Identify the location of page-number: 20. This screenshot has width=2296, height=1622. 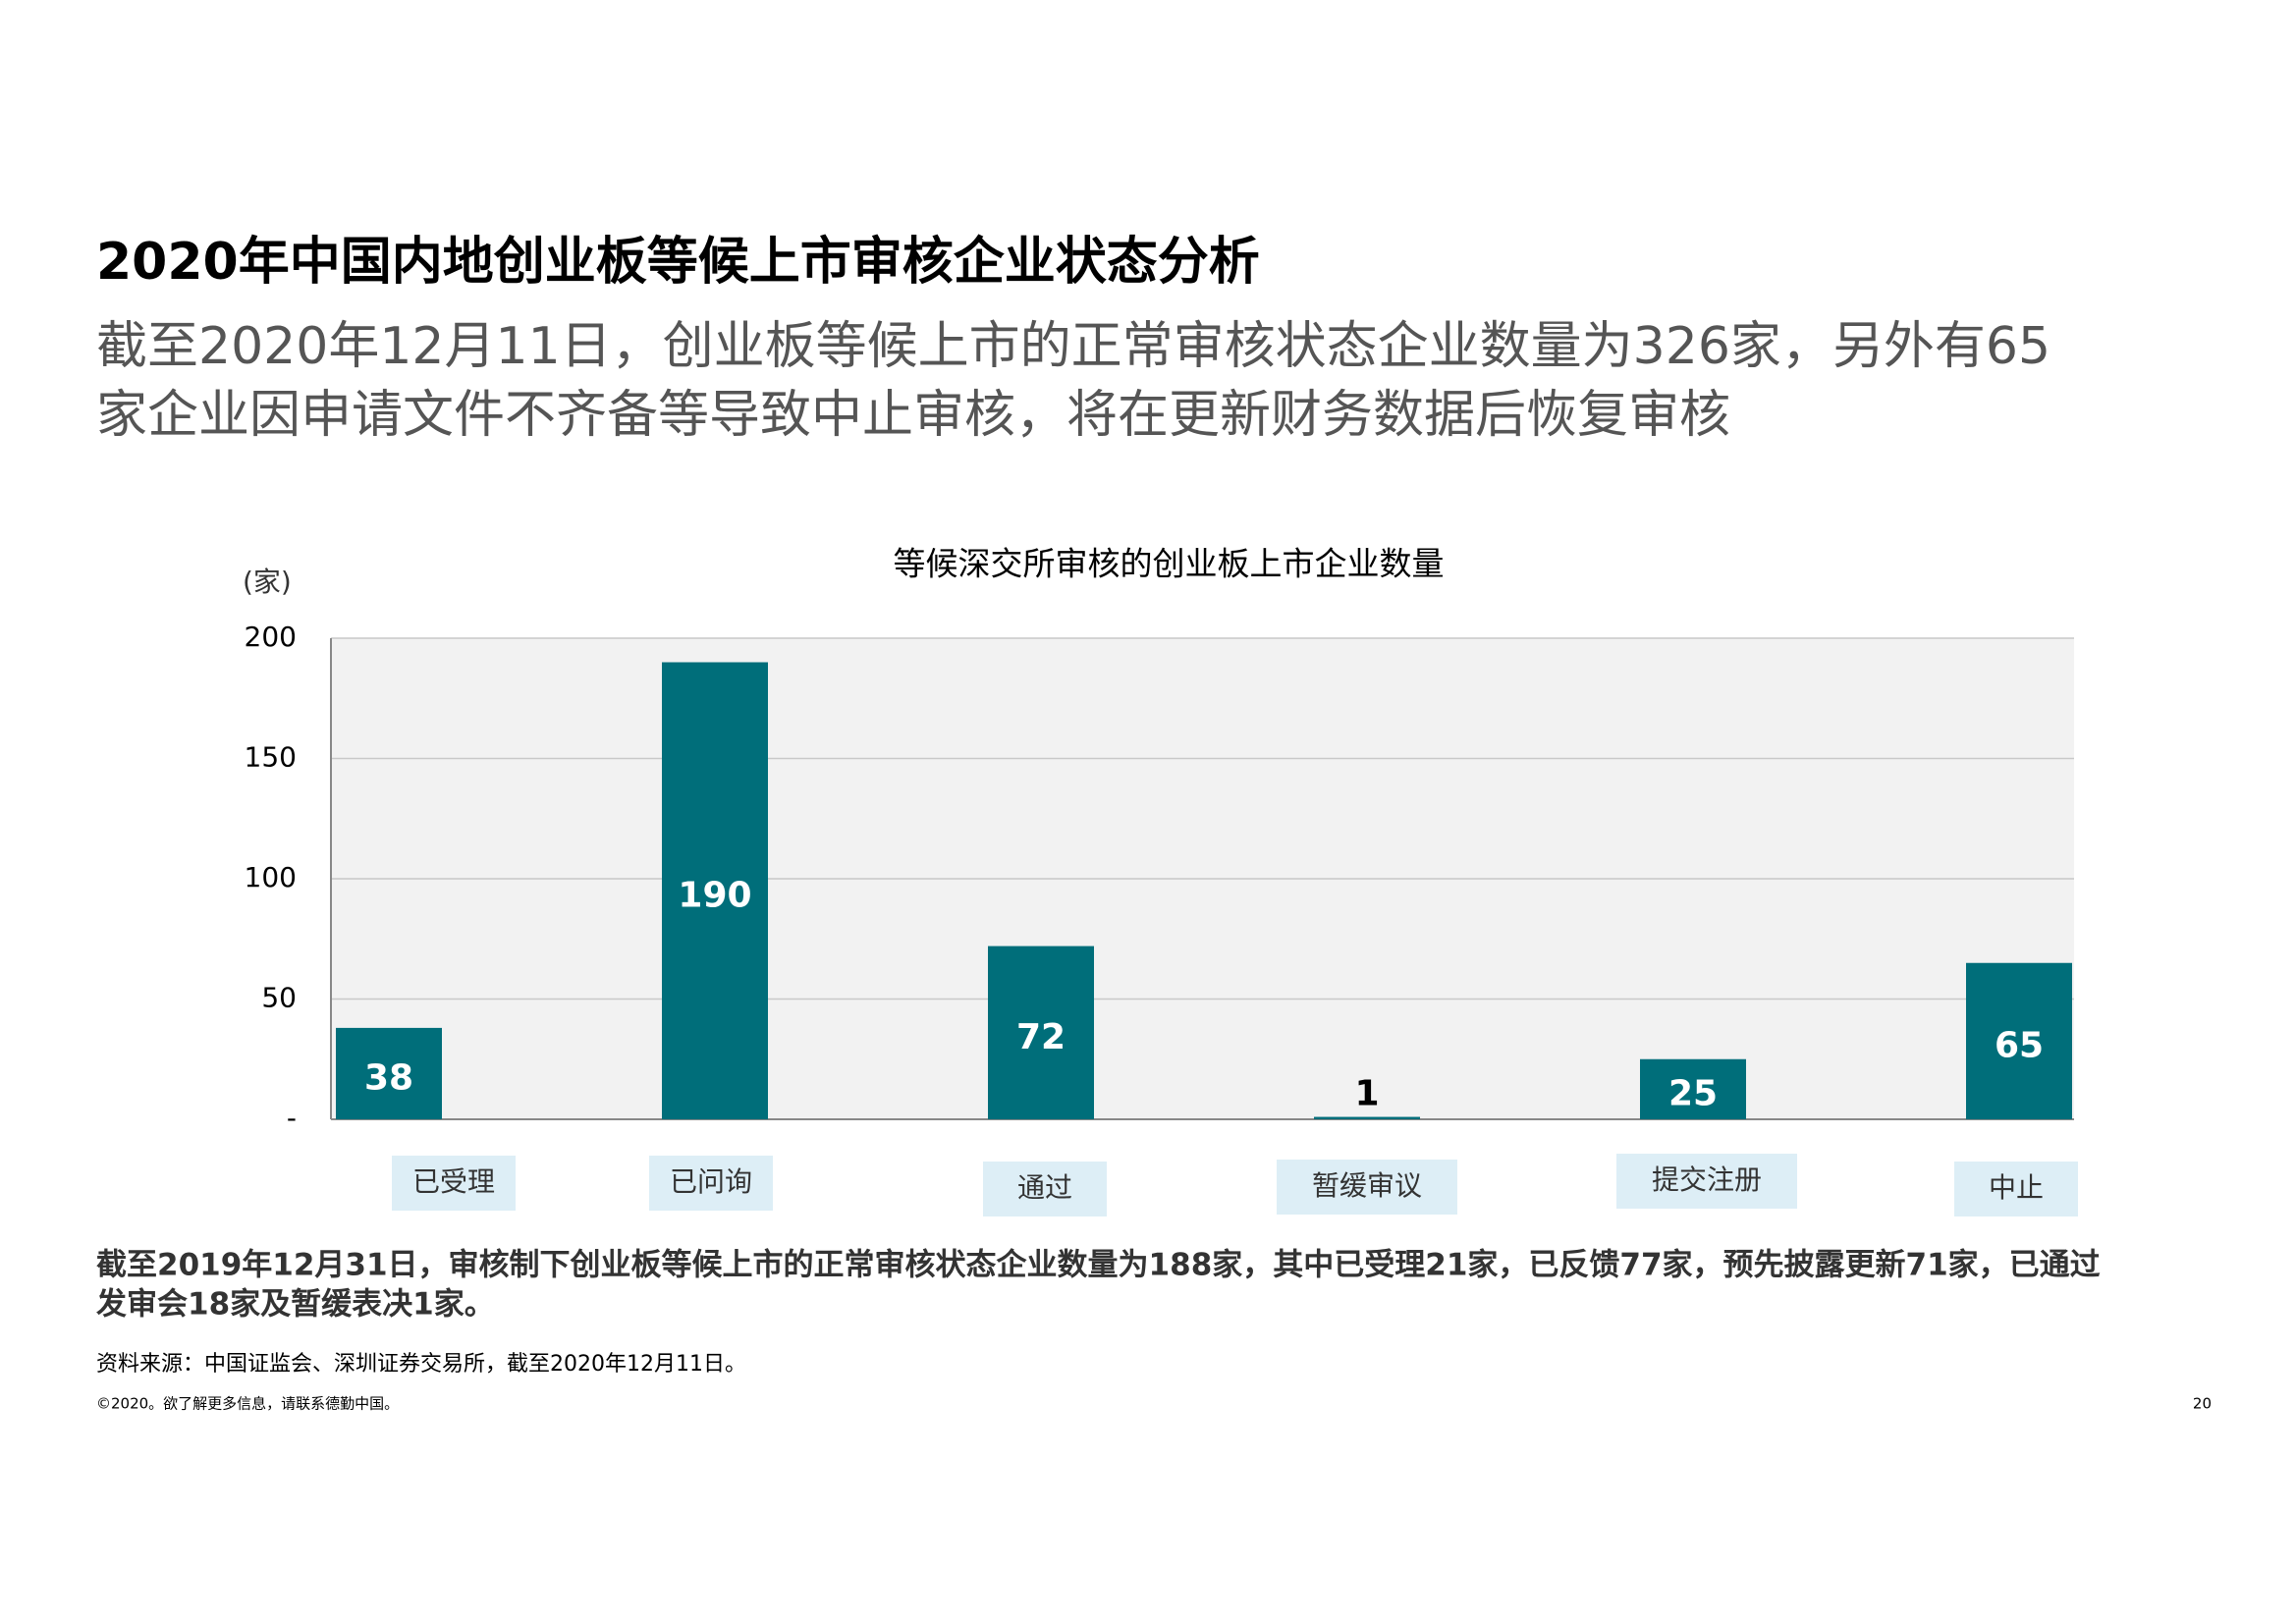
(2202, 1404).